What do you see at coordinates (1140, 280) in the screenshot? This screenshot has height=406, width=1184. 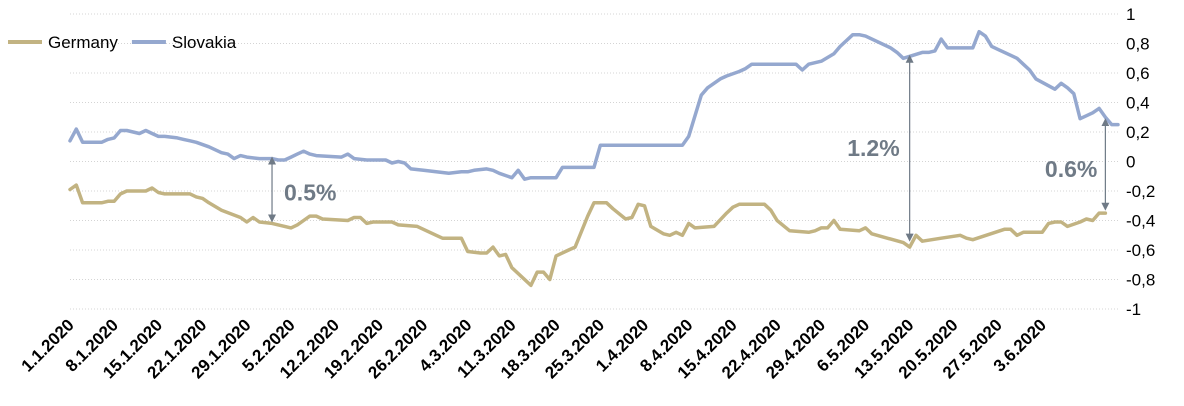 I see `y-tick-label: -0,8` at bounding box center [1140, 280].